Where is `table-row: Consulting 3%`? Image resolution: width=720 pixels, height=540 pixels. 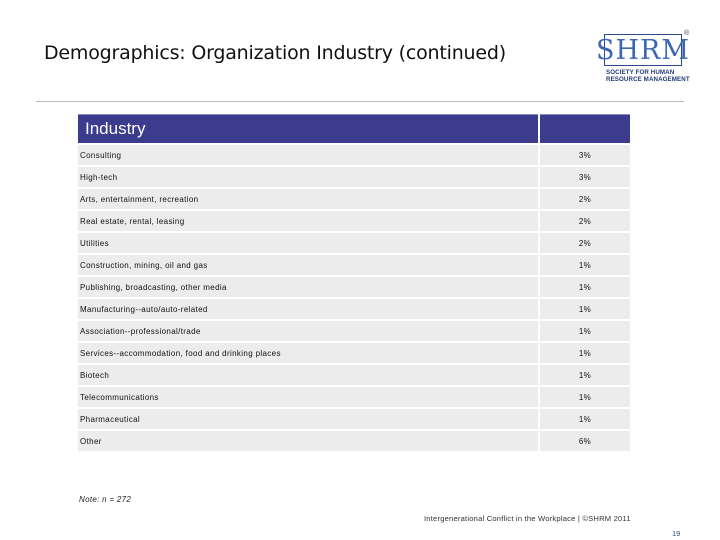 table-row: Consulting 3% is located at coordinates (354, 155).